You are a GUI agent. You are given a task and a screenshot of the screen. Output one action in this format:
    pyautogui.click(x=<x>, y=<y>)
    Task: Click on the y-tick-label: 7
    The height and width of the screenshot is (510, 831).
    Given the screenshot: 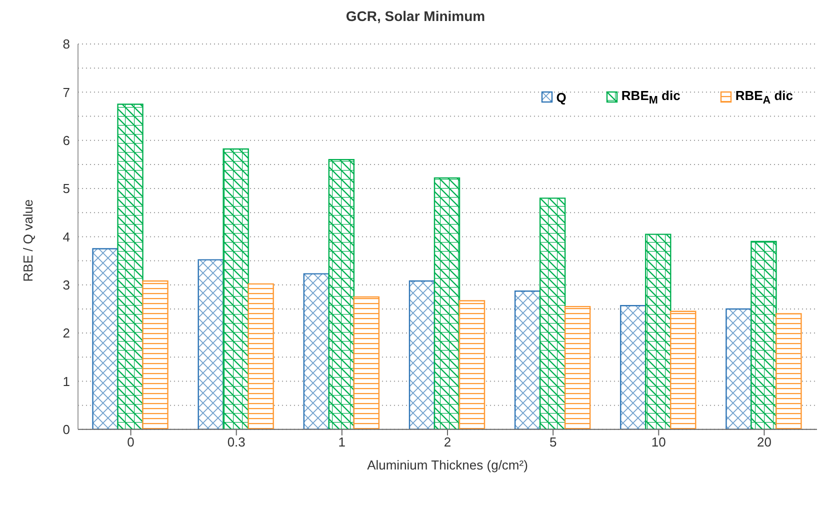 What is the action you would take?
    pyautogui.click(x=66, y=92)
    